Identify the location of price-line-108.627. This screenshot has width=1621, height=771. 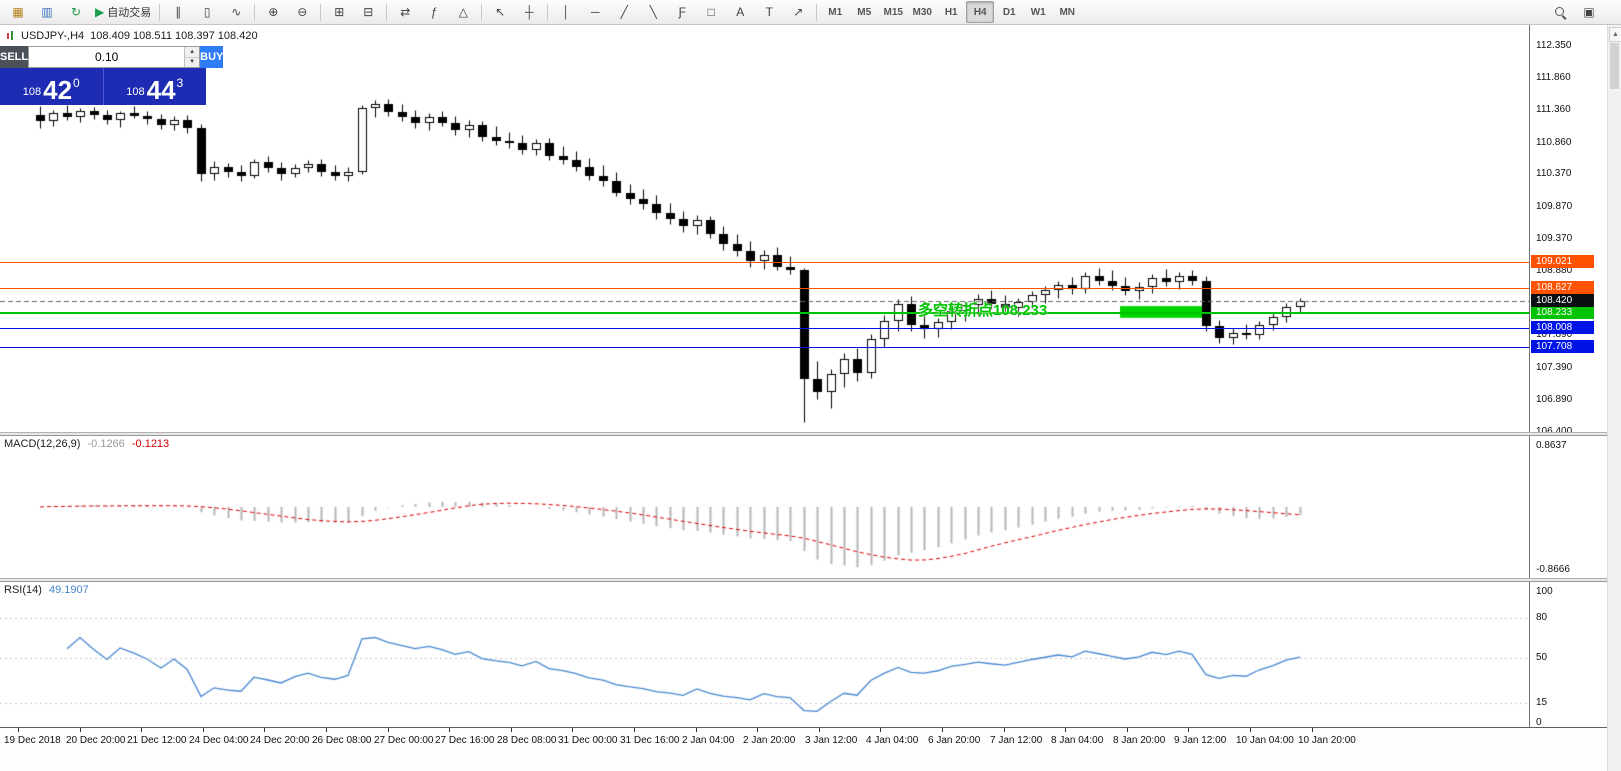
(764, 288).